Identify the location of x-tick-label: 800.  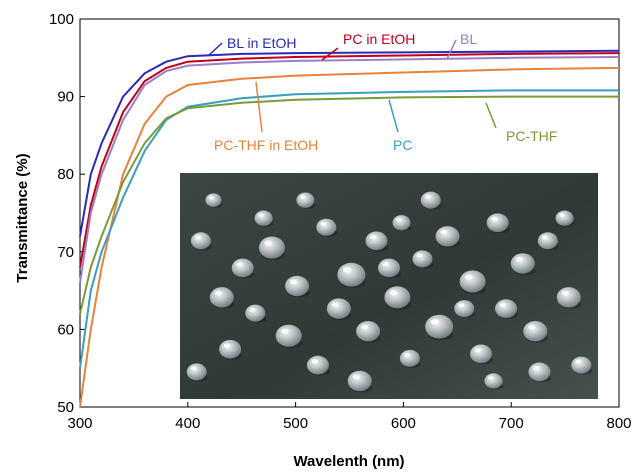
(618, 423).